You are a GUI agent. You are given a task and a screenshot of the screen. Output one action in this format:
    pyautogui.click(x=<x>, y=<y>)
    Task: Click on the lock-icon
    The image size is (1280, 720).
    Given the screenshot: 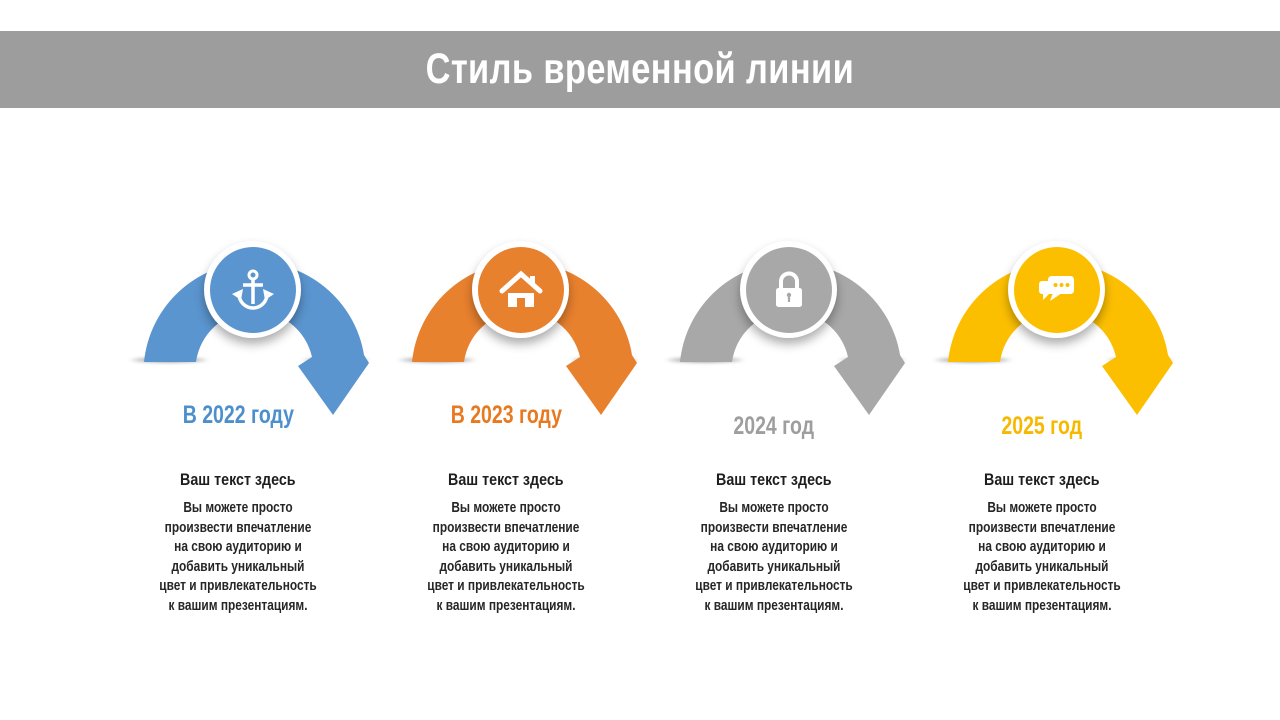 What is the action you would take?
    pyautogui.click(x=788, y=289)
    